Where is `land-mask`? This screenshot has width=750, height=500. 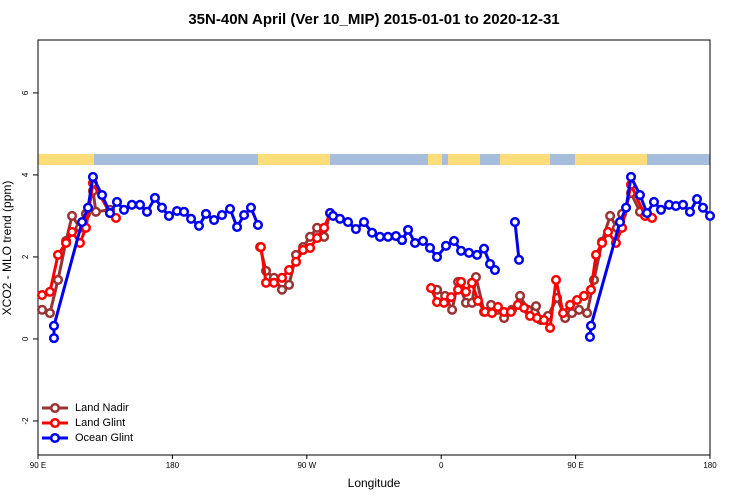 land-mask is located at coordinates (374, 159).